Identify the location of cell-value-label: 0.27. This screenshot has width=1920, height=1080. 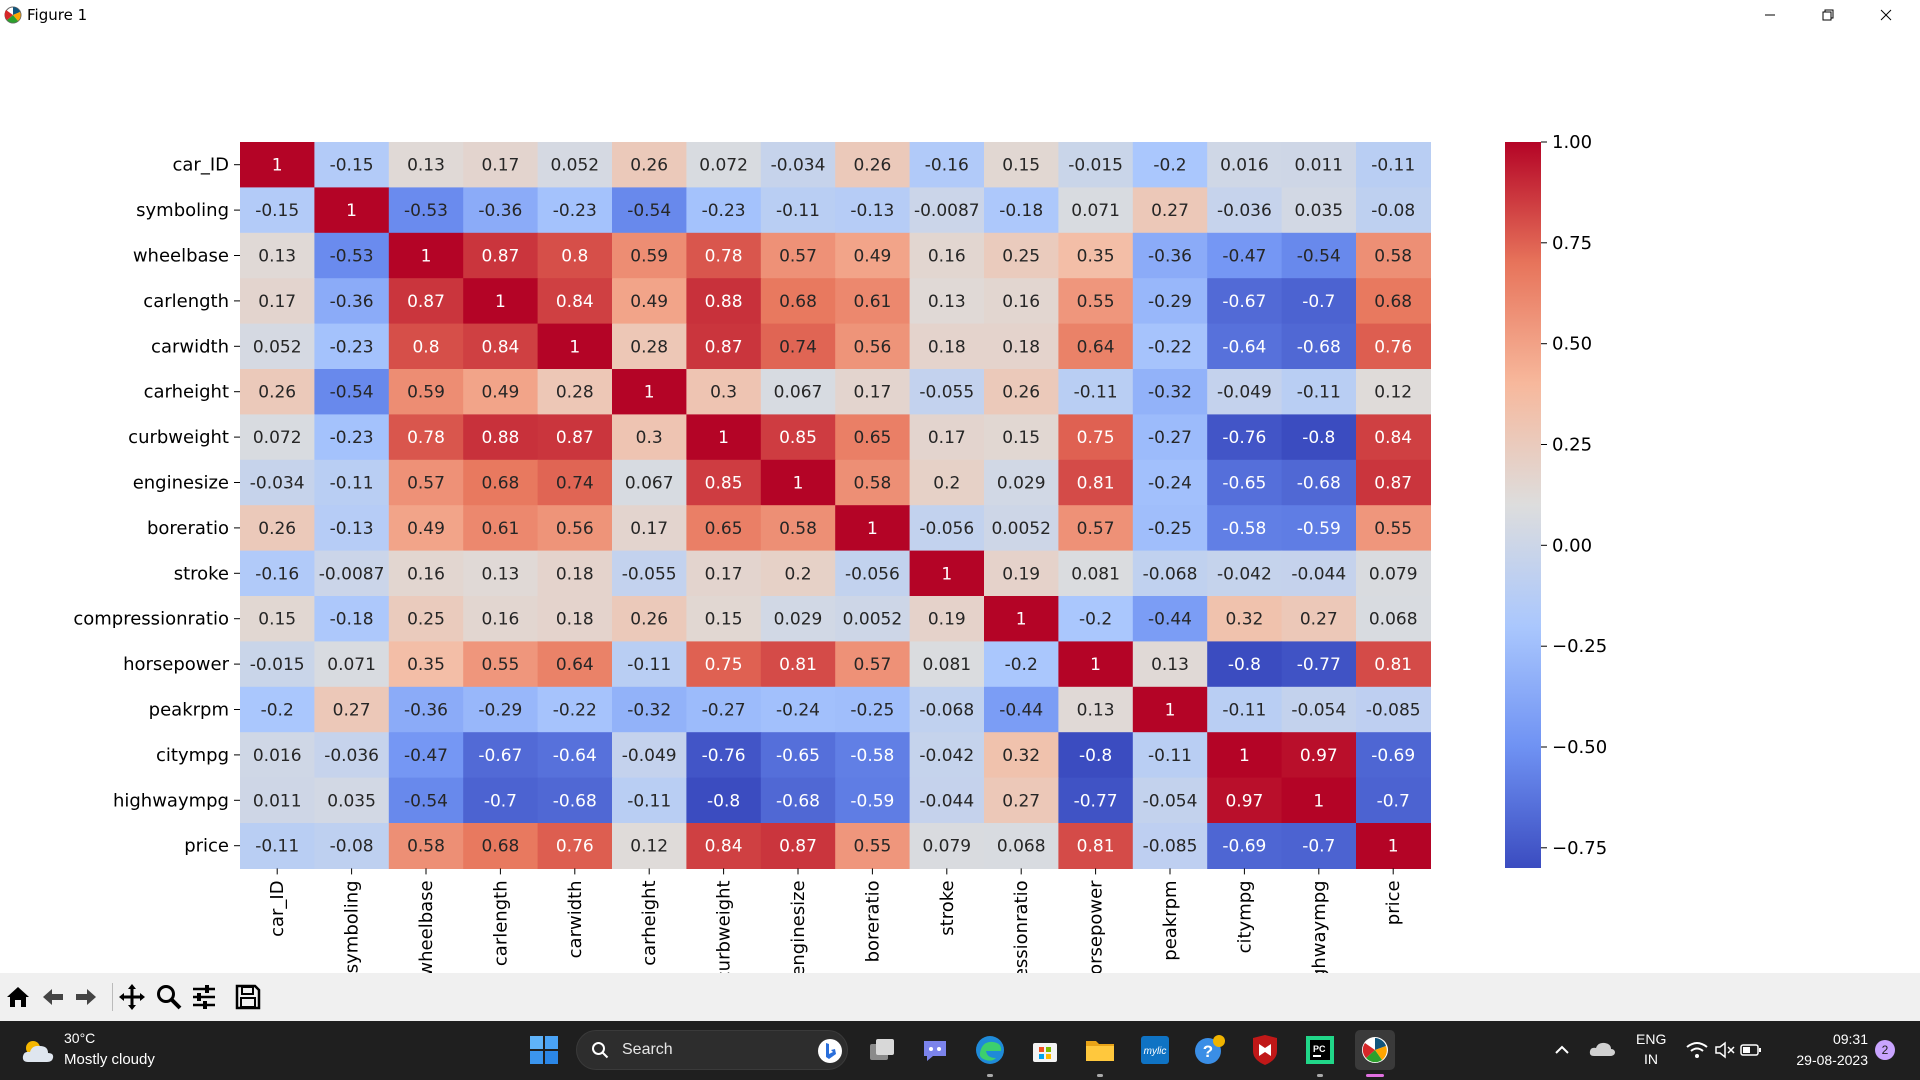
(352, 711).